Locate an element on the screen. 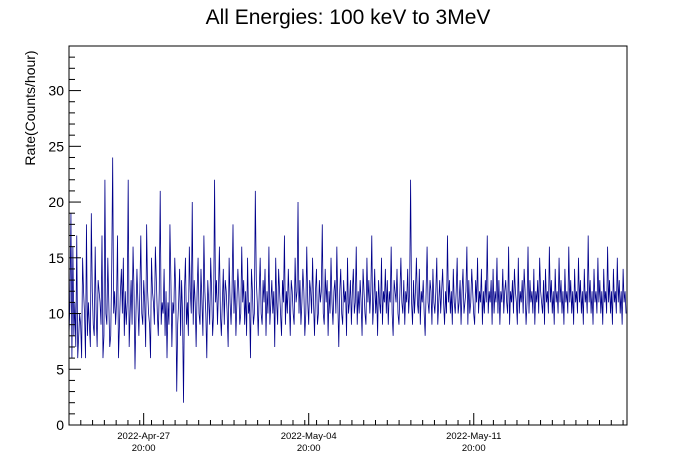 The height and width of the screenshot is (472, 696). y-axis-label: Rate(Counts/hour) is located at coordinates (30, 107).